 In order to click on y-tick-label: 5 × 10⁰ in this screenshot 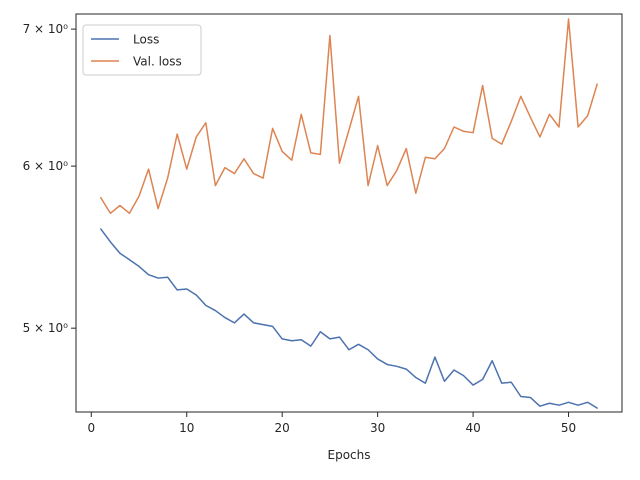, I will do `click(46, 328)`.